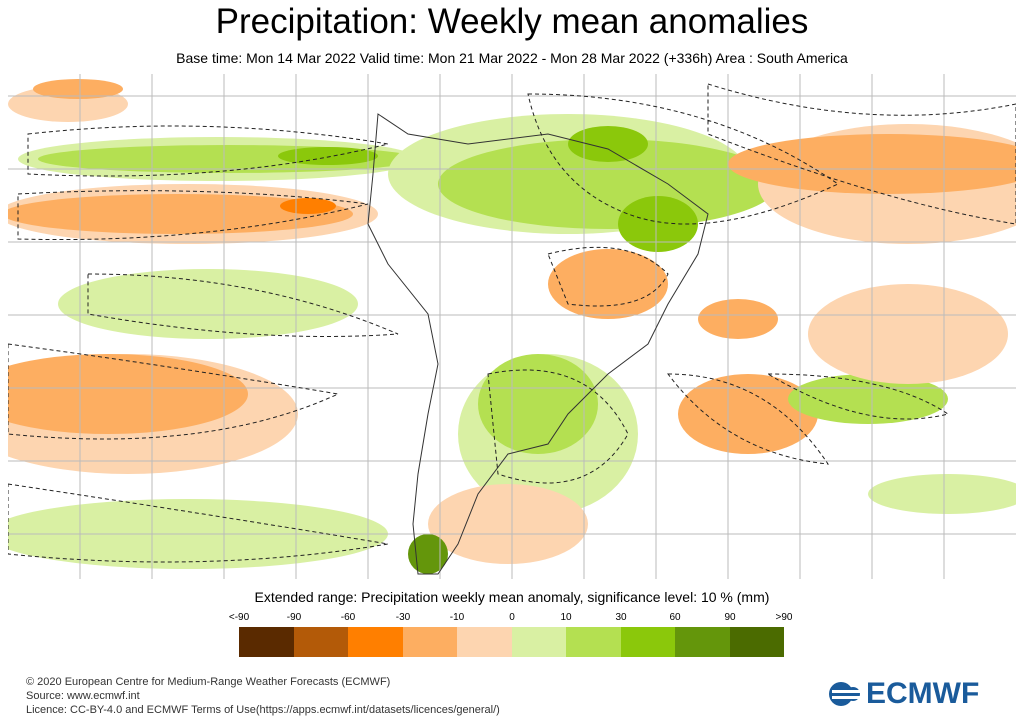  I want to click on legend-ticks: <-90 -90 -60 -30 -10 0 10 30 60 90 >90, so click(514, 619).